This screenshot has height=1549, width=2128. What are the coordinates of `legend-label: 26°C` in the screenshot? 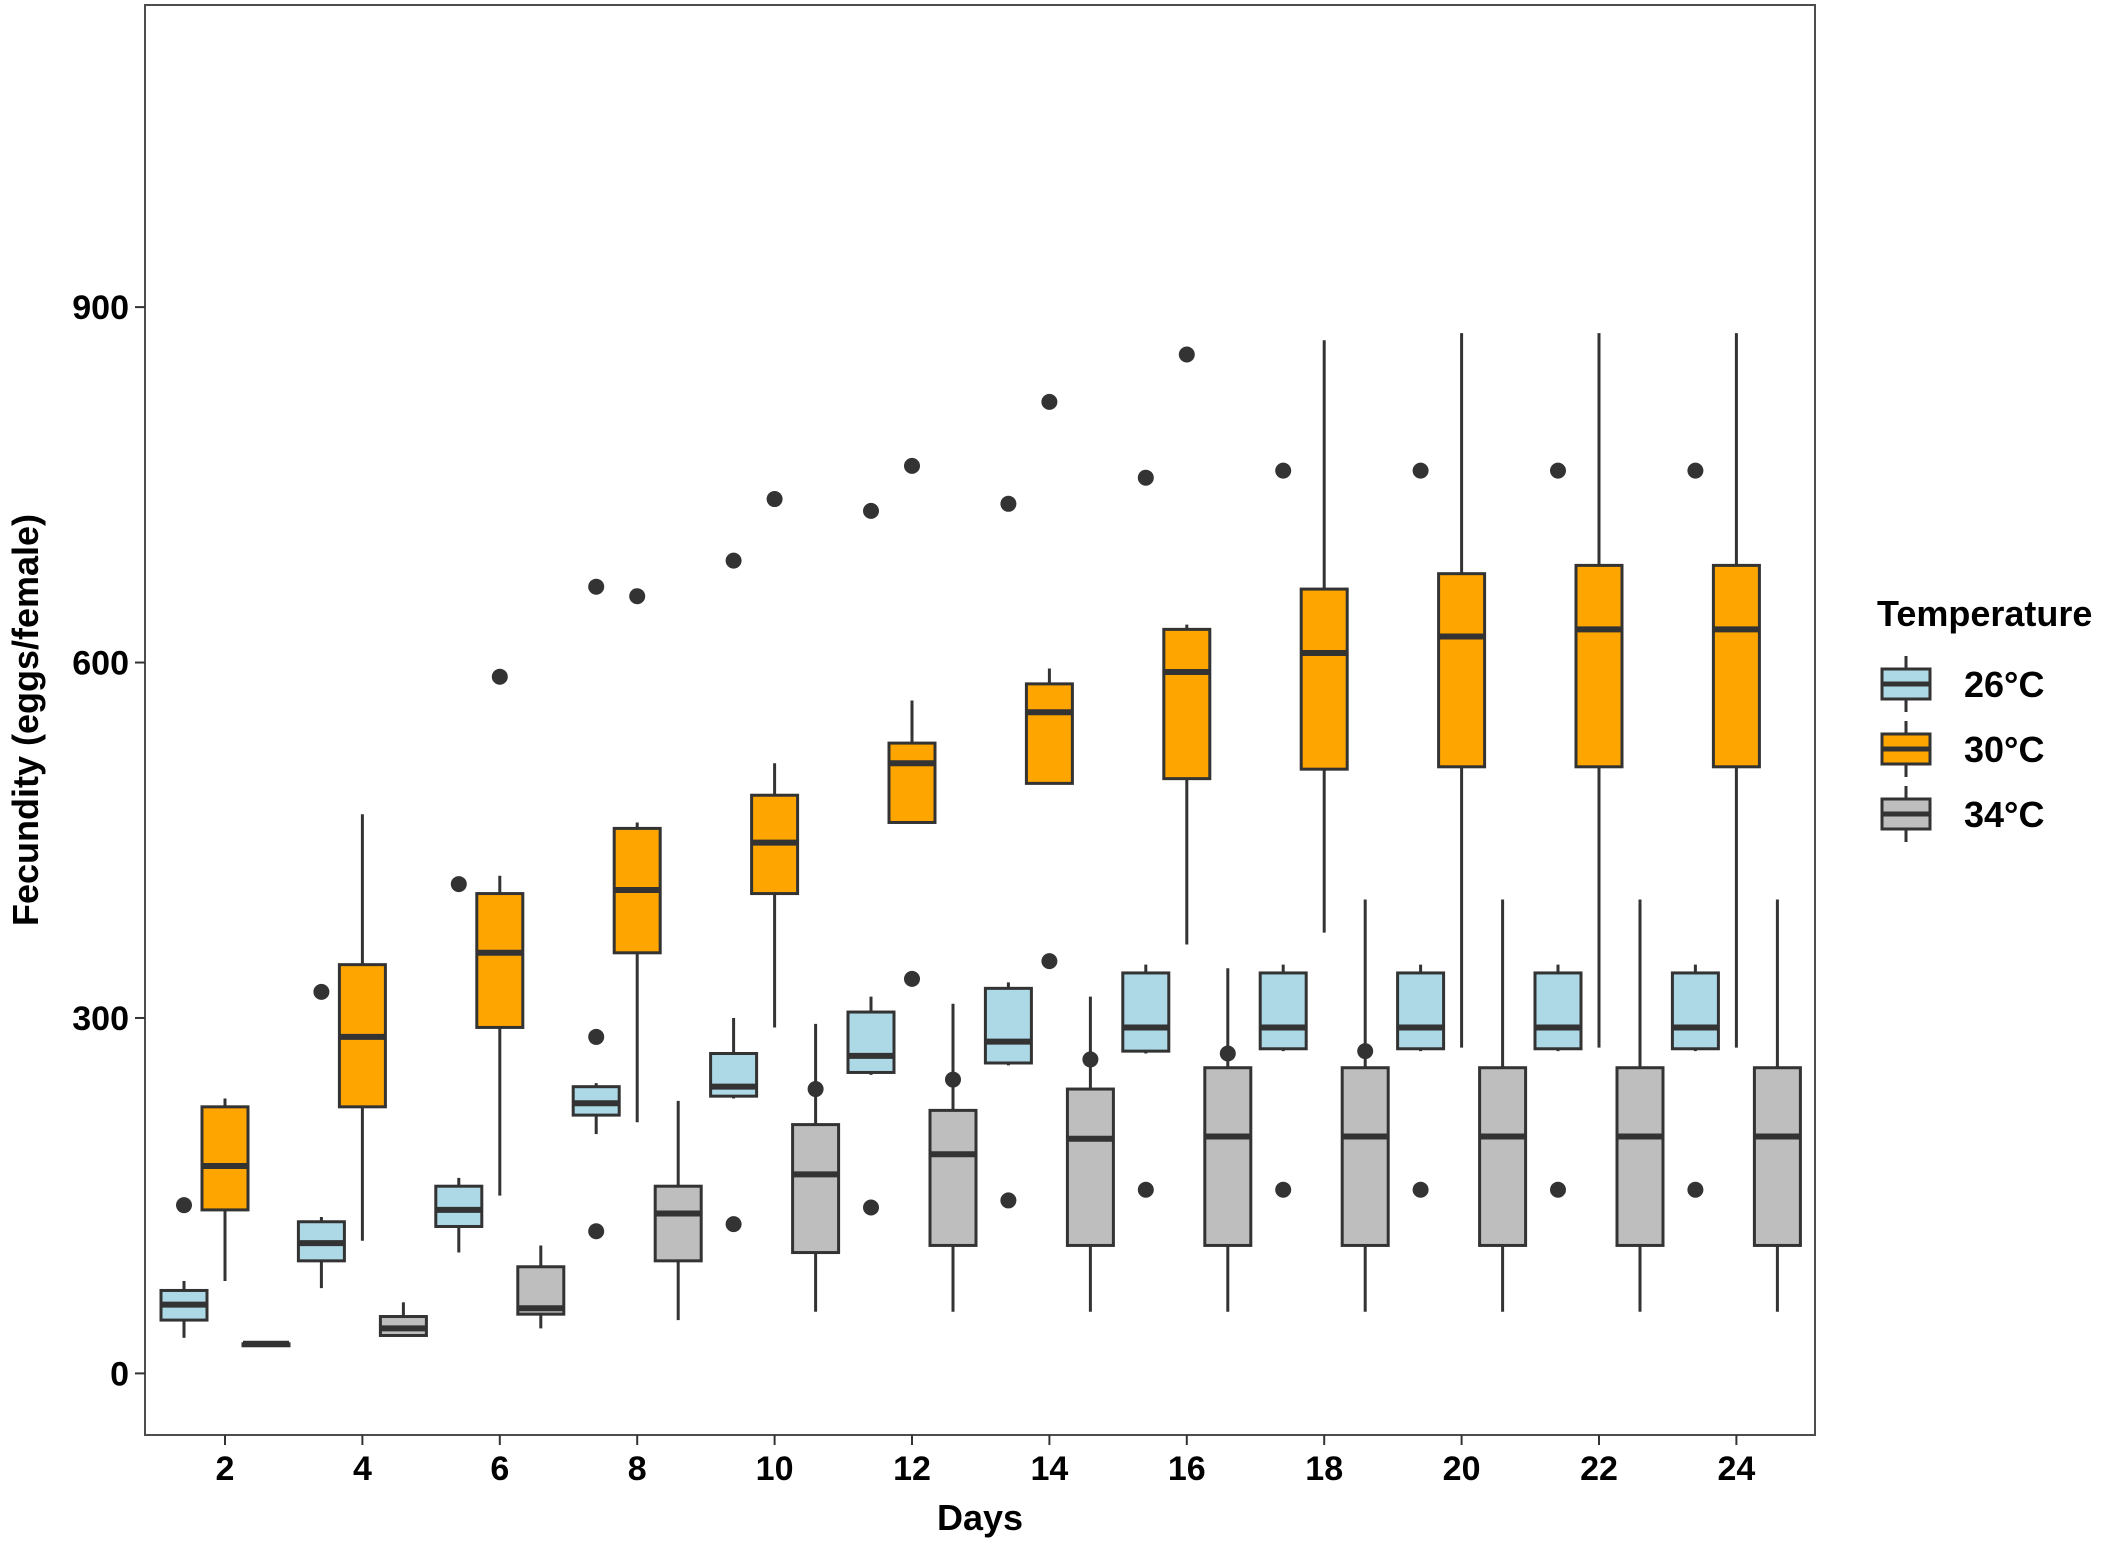 It's located at (2004, 684).